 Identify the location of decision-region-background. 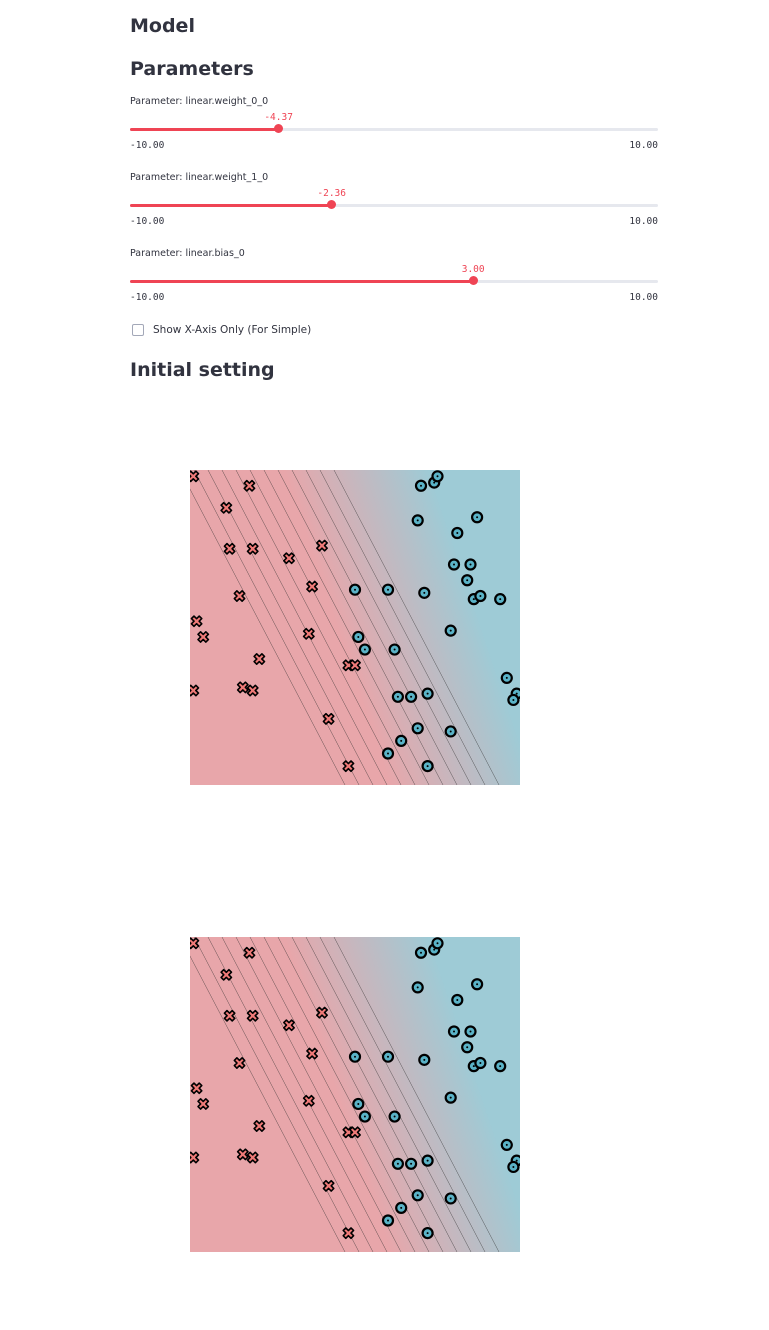
(355, 1094).